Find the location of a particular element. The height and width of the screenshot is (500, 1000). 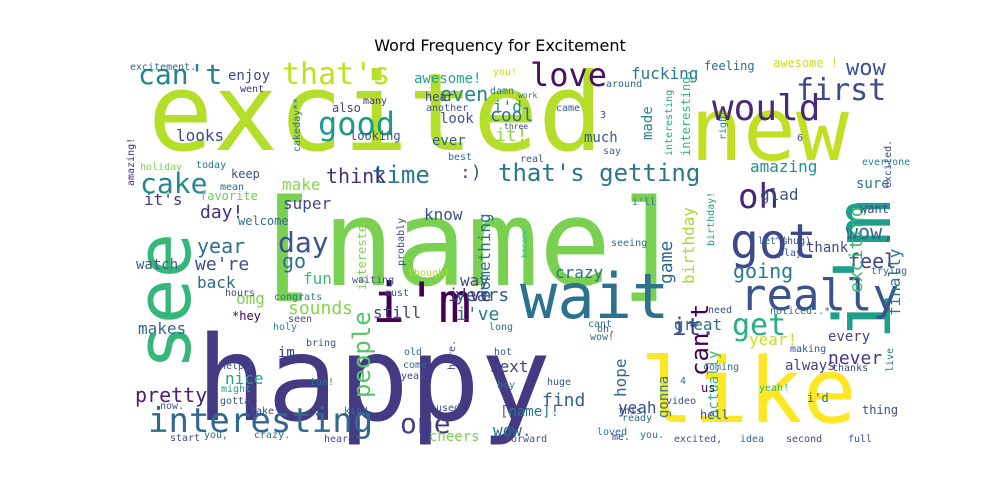

word-28: wow is located at coordinates (866, 68).